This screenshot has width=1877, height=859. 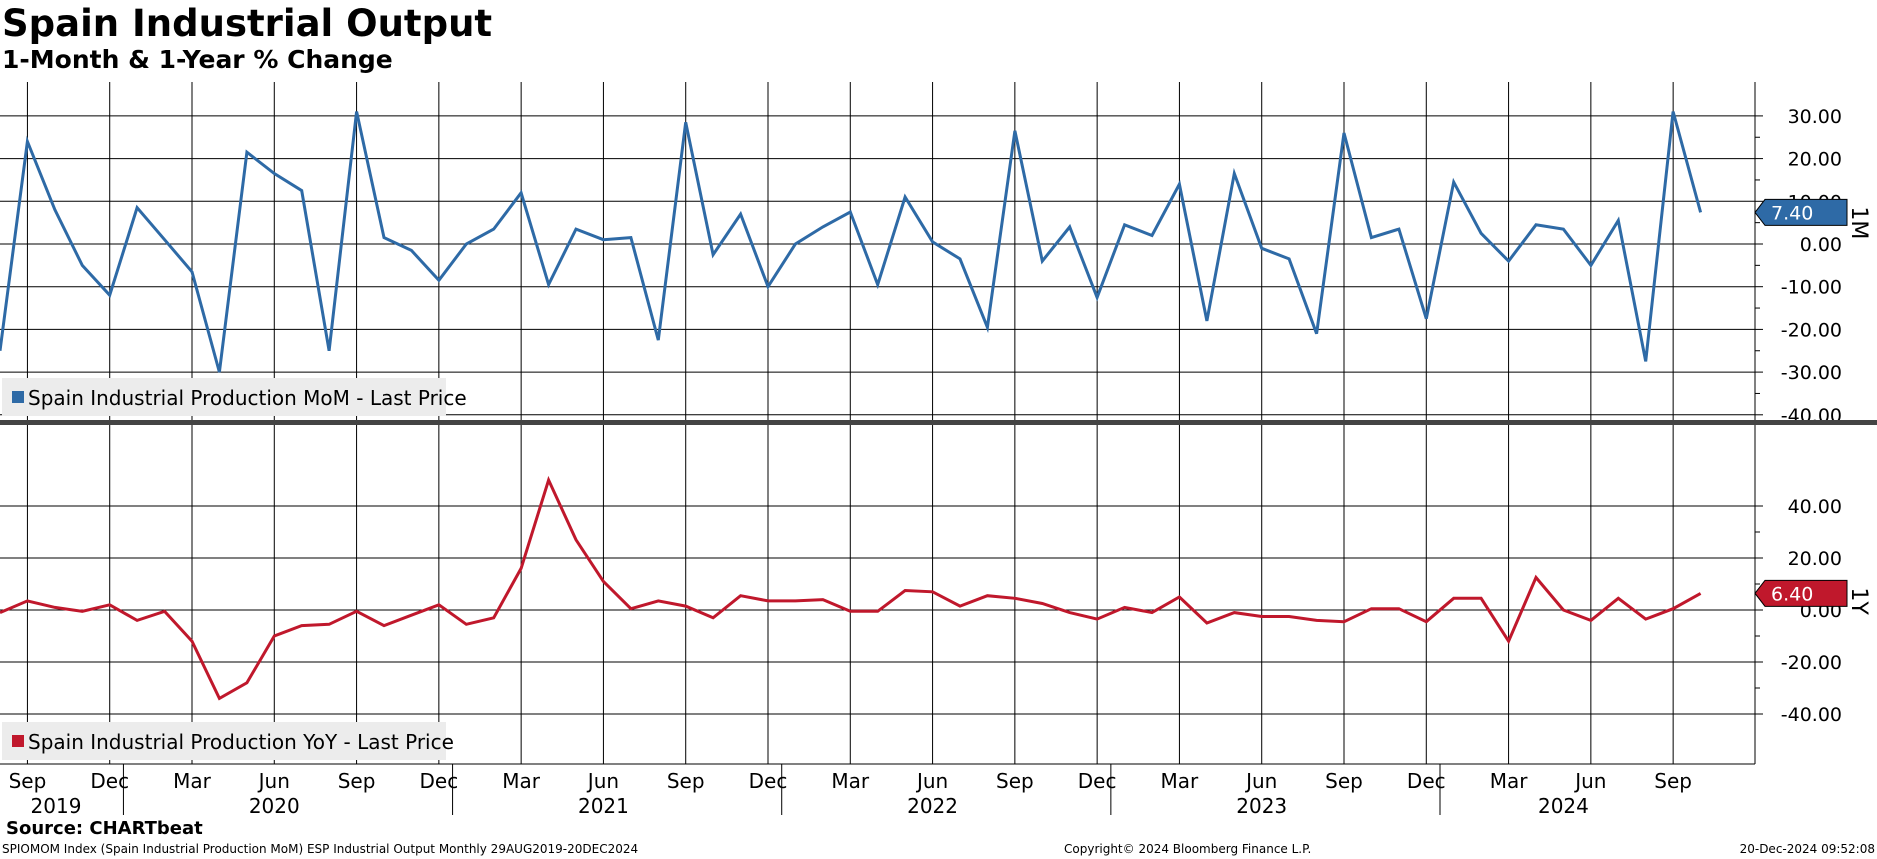 I want to click on source-note: Source: CHARTbeat, so click(x=104, y=828).